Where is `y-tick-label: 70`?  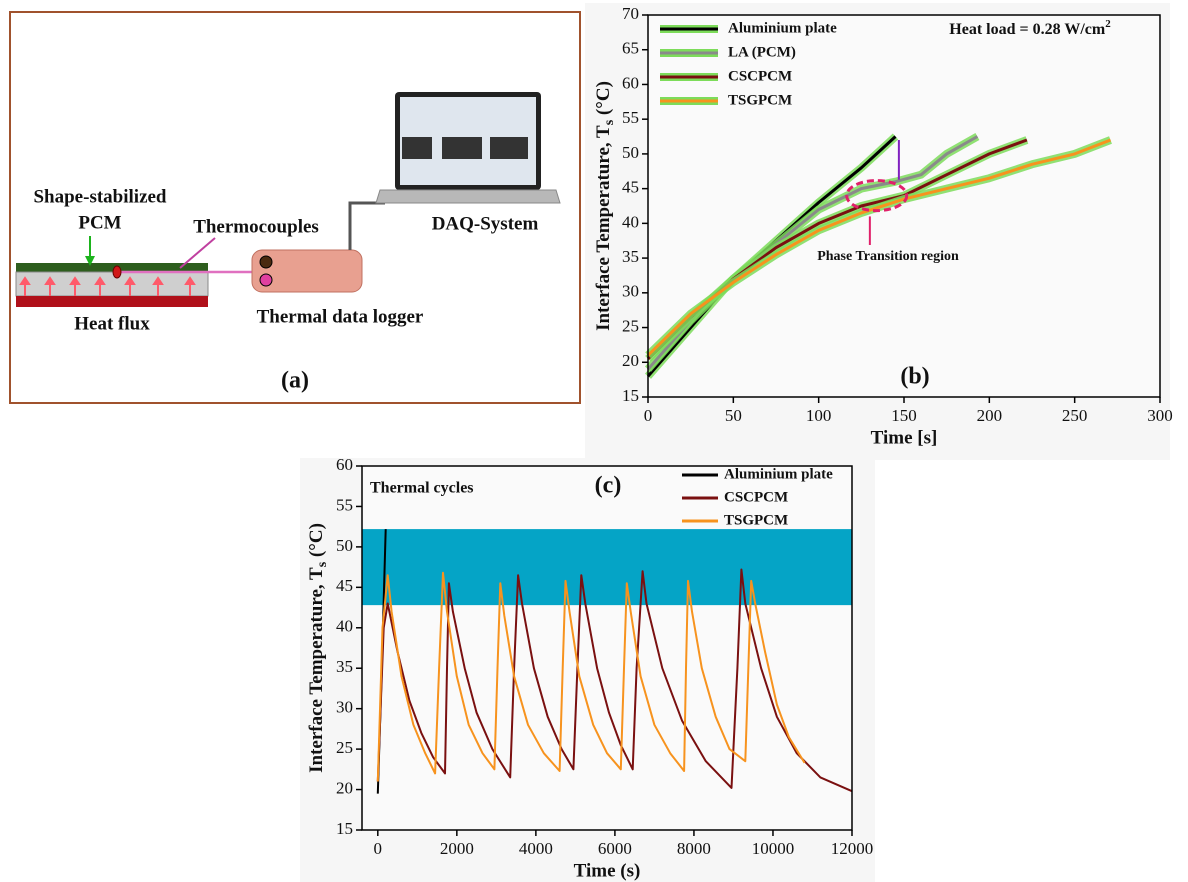
y-tick-label: 70 is located at coordinates (630, 13).